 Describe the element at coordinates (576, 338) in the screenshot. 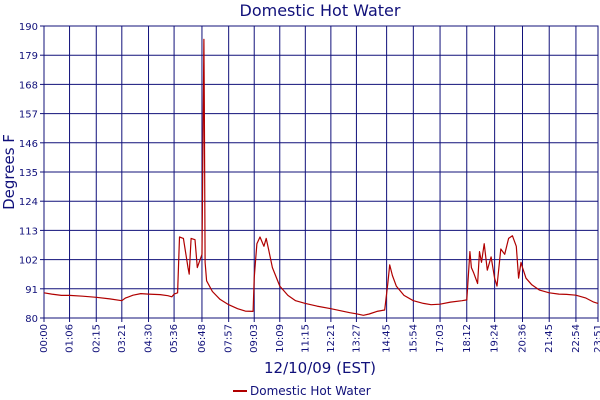

I see `x-tick-label: 22:54` at that location.